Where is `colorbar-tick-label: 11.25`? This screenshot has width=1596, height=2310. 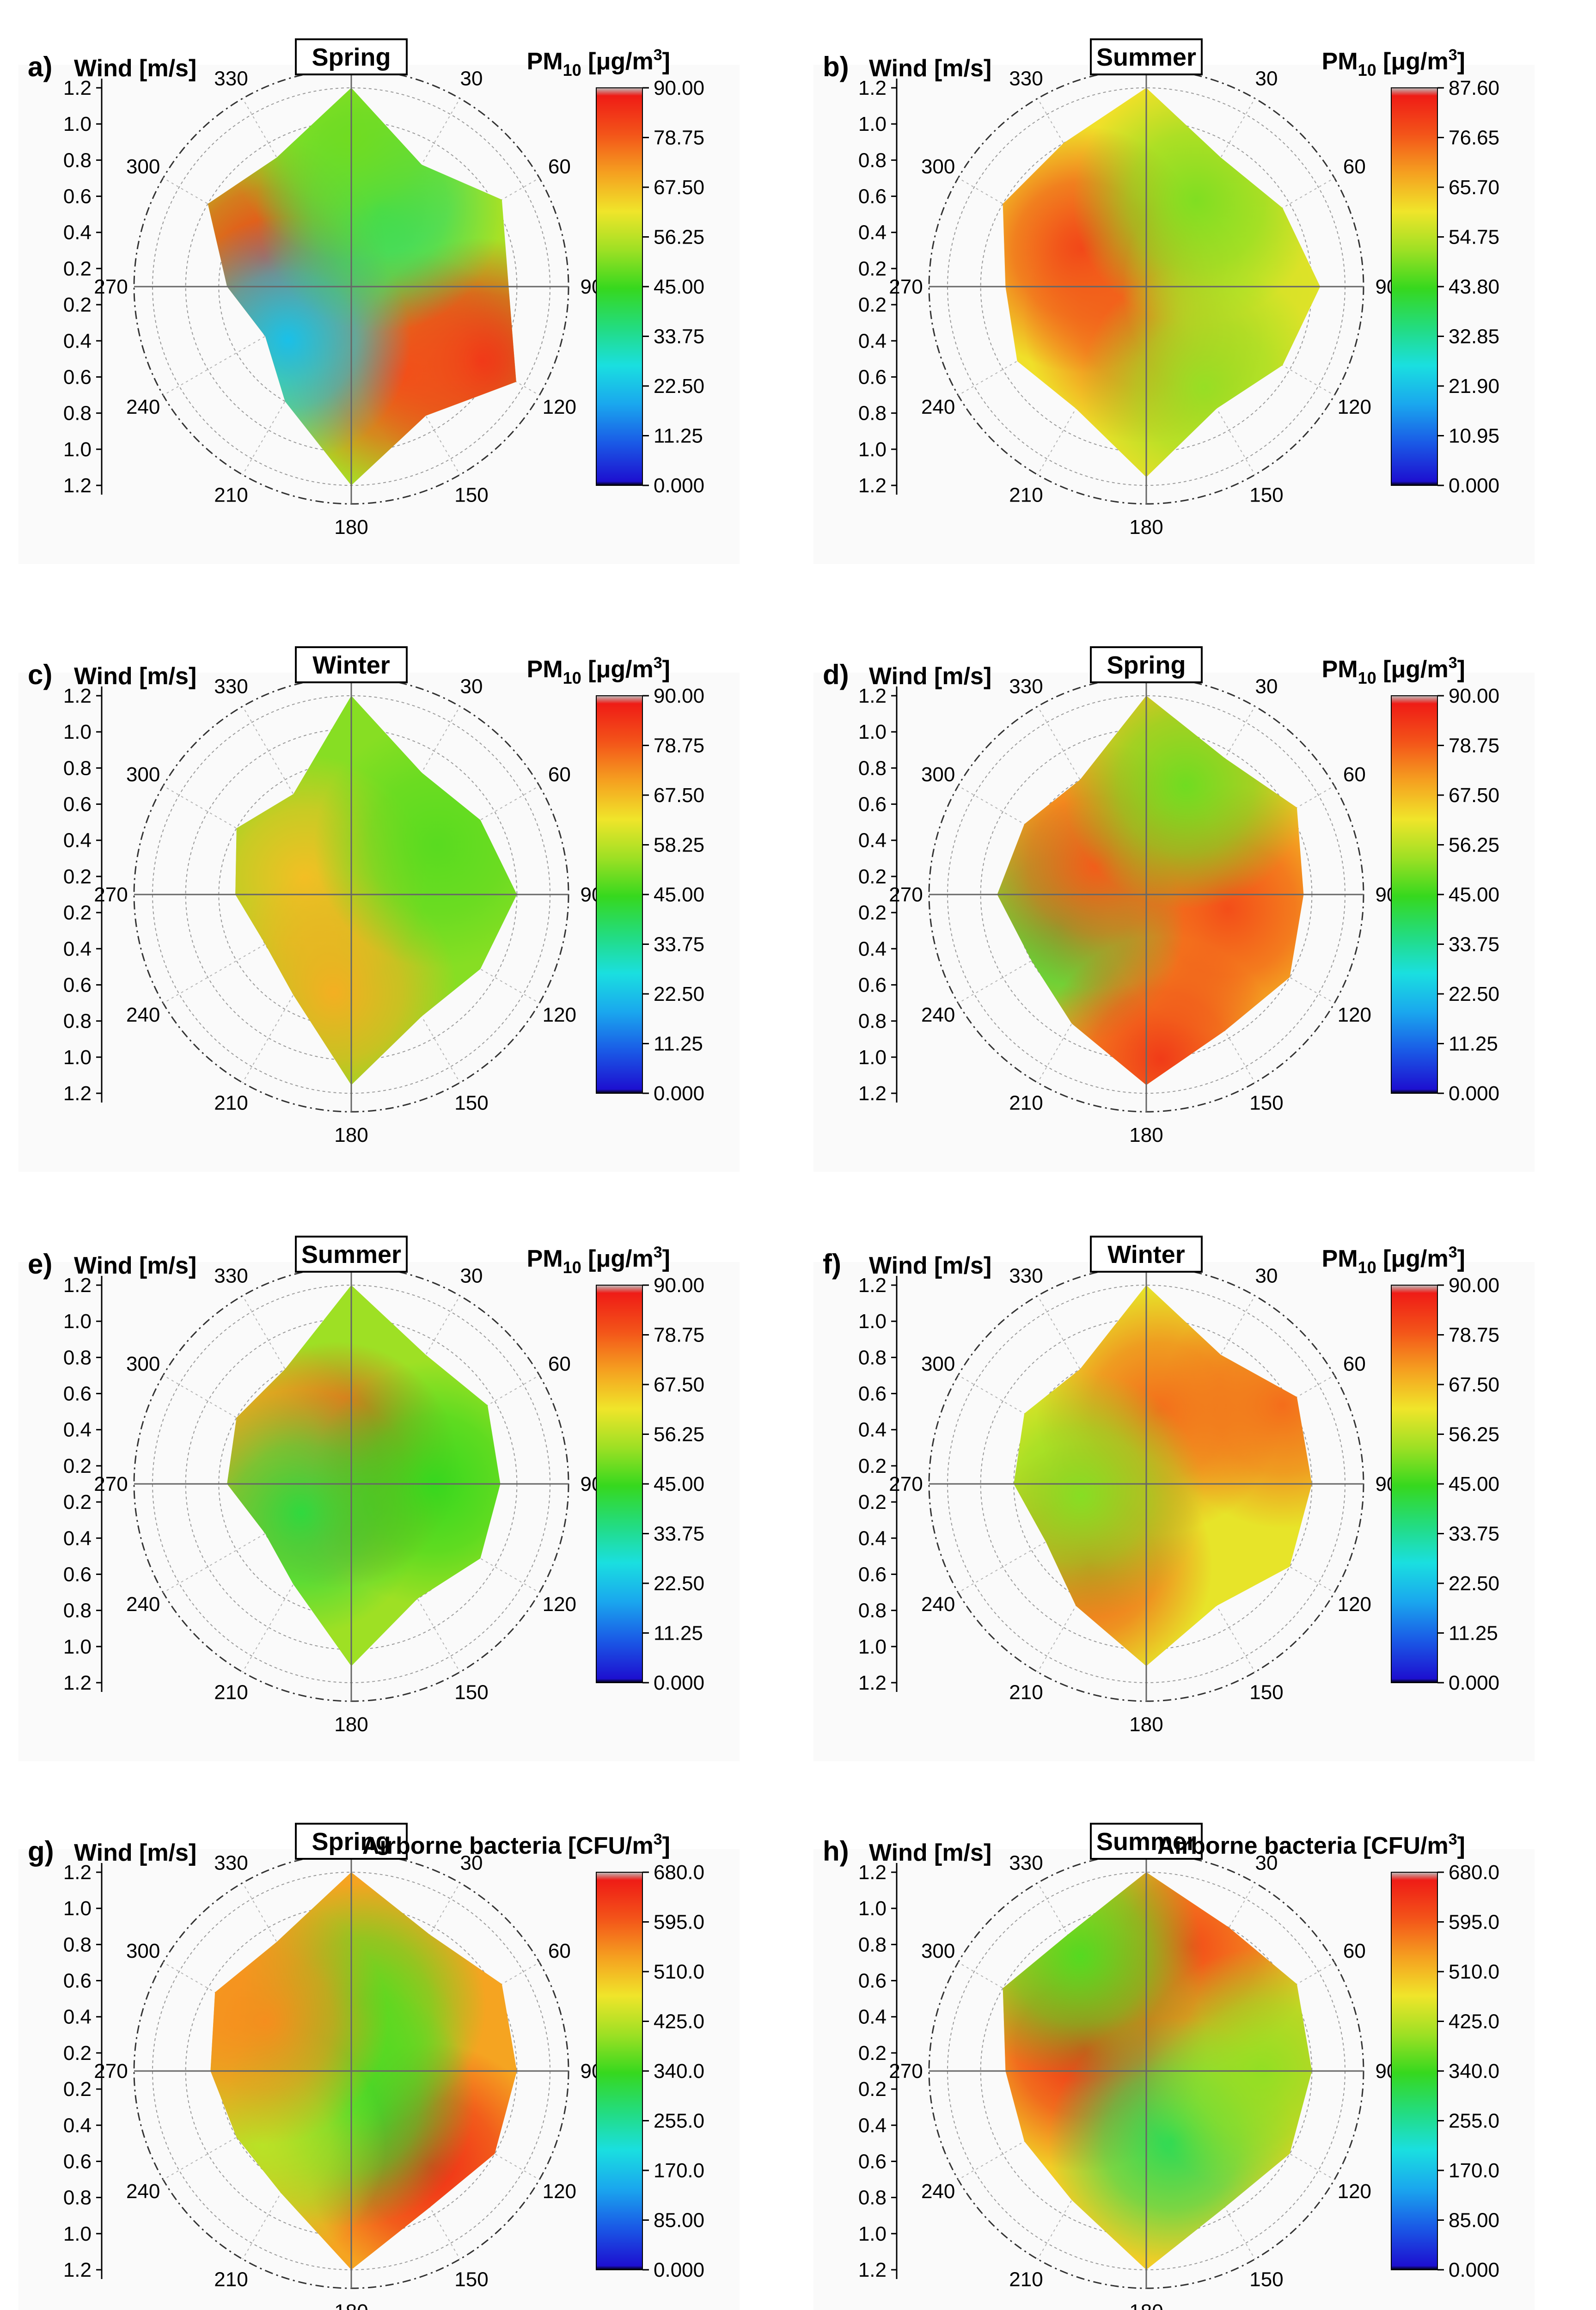 colorbar-tick-label: 11.25 is located at coordinates (1473, 1633).